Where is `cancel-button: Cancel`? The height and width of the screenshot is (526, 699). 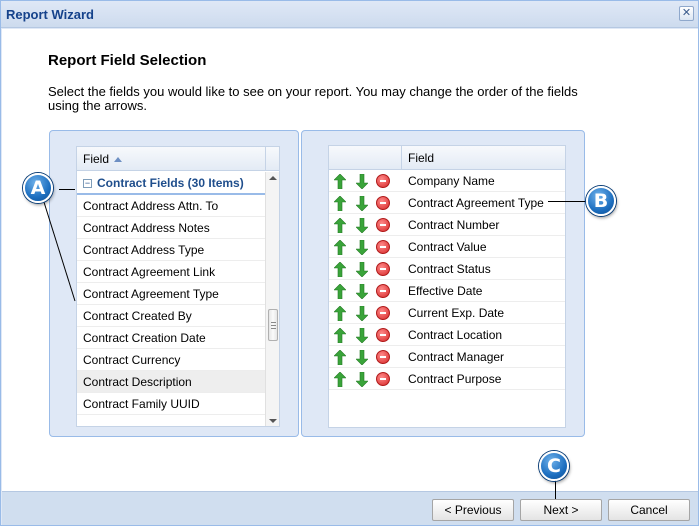 cancel-button: Cancel is located at coordinates (649, 510).